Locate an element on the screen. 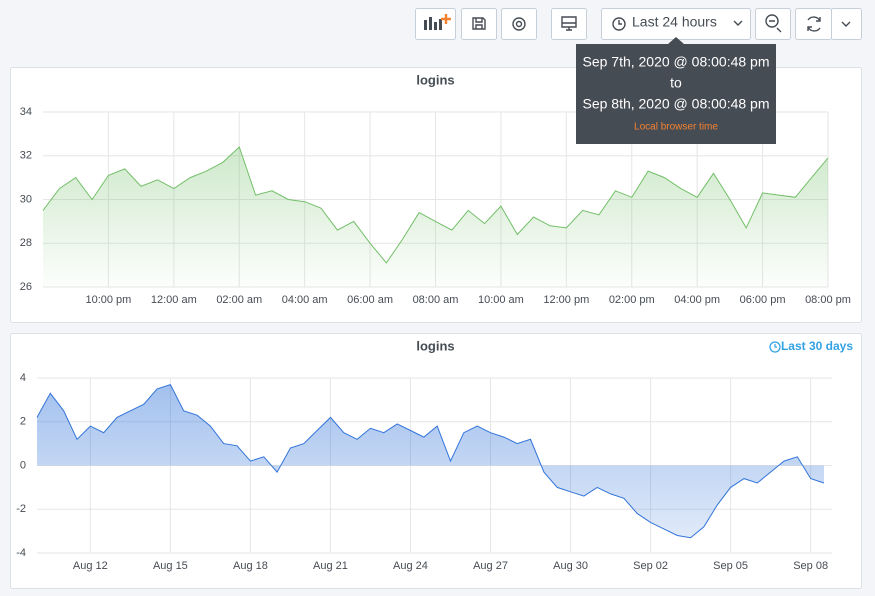  x-tick-label: Aug 12 is located at coordinates (90, 566).